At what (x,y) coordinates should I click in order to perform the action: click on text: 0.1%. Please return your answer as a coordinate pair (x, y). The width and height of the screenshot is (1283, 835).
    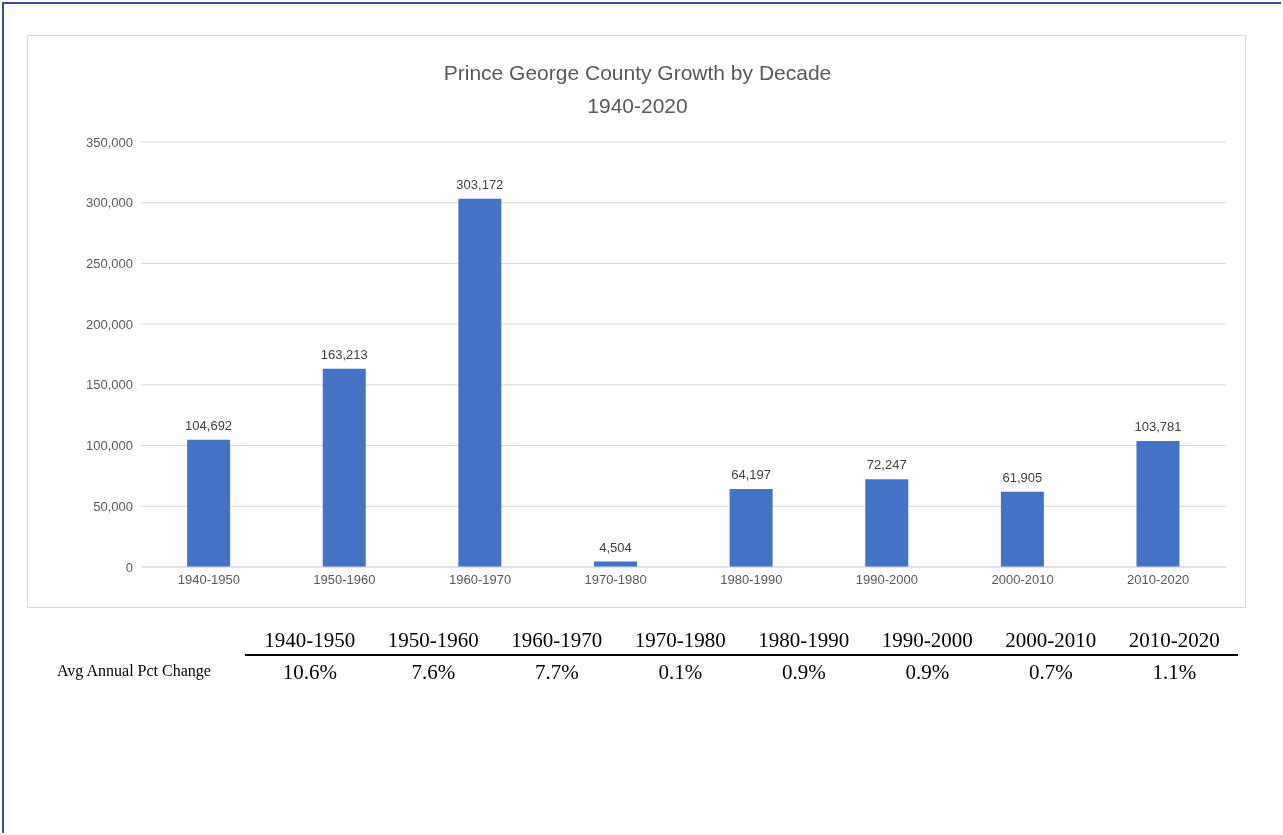
    Looking at the image, I should click on (680, 672).